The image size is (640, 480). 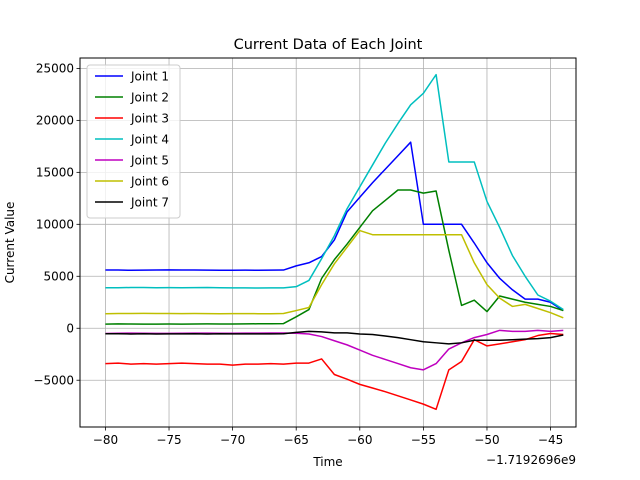 I want to click on x-tick-label: −50, so click(x=486, y=440).